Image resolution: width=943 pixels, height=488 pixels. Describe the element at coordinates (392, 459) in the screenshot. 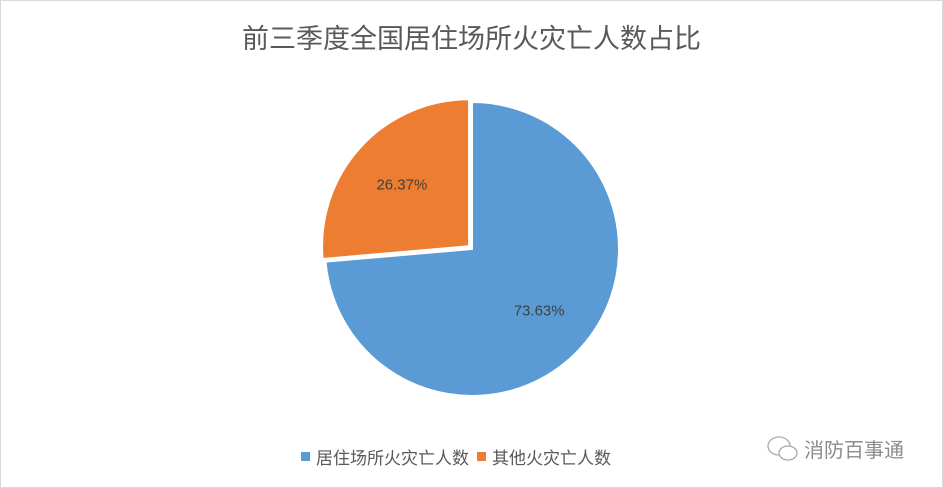

I see `legend-label: 居住场所火灾亡人数` at that location.